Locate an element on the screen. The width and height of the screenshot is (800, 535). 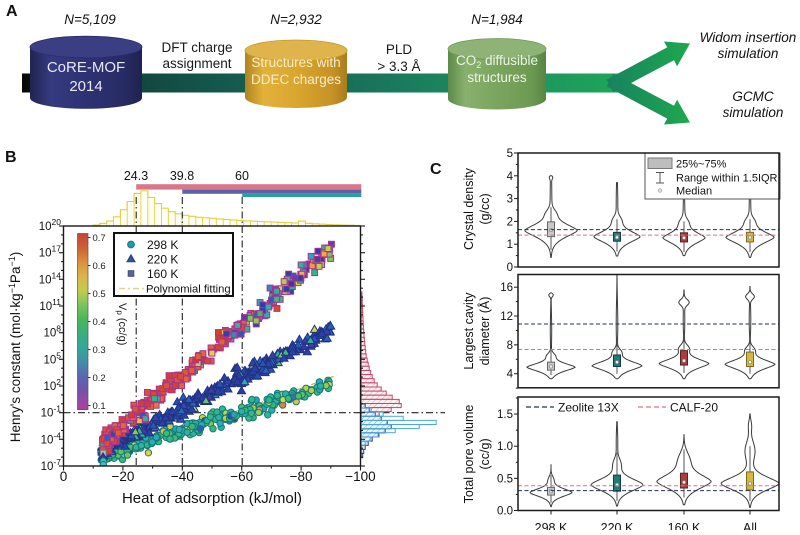
svg-text: N=2,932 is located at coordinates (296, 19).